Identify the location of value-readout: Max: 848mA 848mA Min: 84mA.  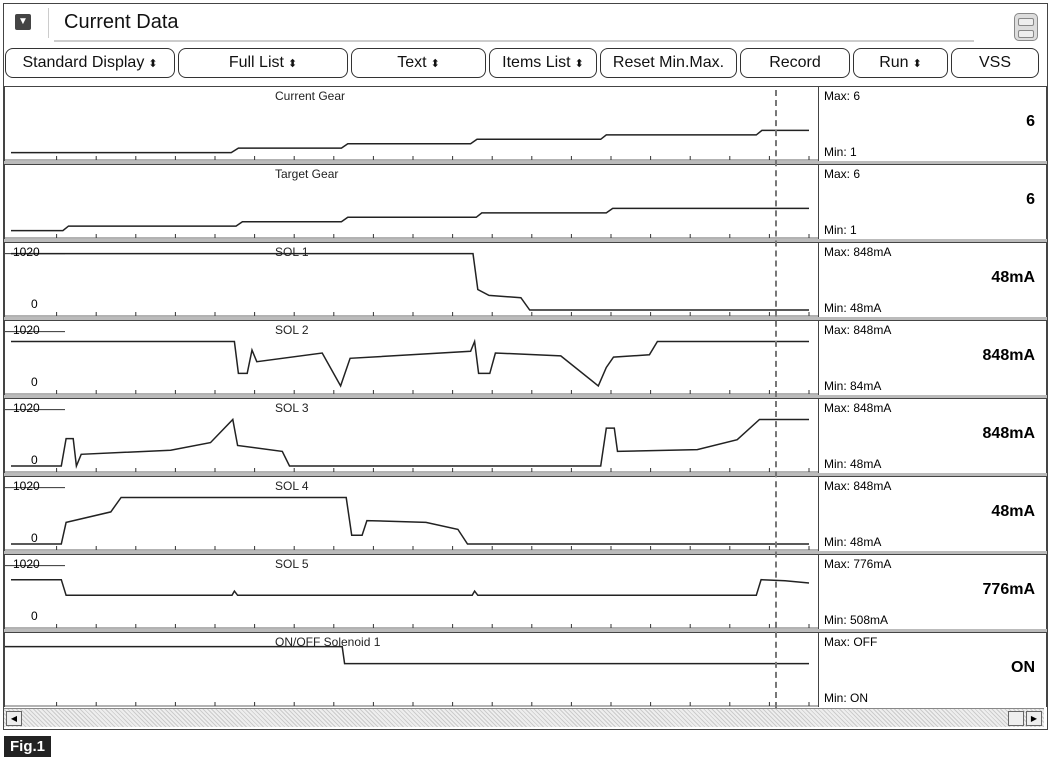
(933, 358).